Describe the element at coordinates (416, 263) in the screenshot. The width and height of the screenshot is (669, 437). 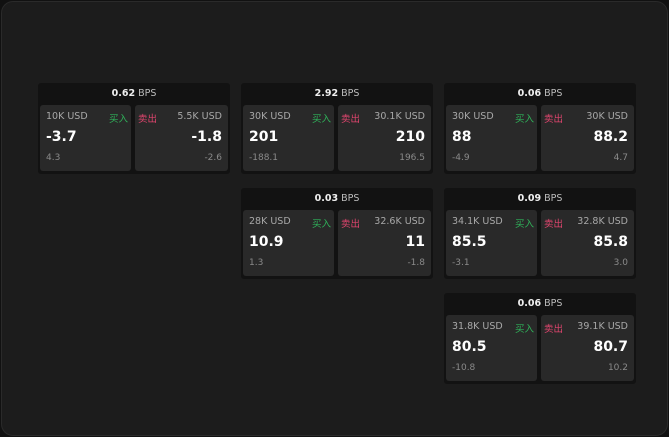
I see `sell-change: -1.8` at that location.